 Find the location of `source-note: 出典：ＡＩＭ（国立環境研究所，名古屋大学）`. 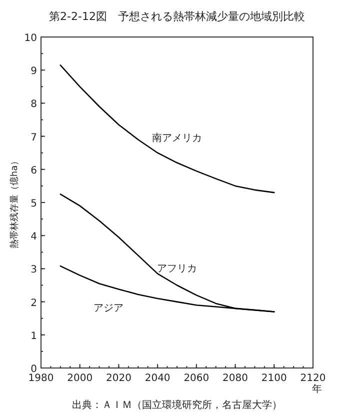

source-note: 出典：ＡＩＭ（国立環境研究所，名古屋大学） is located at coordinates (177, 405).